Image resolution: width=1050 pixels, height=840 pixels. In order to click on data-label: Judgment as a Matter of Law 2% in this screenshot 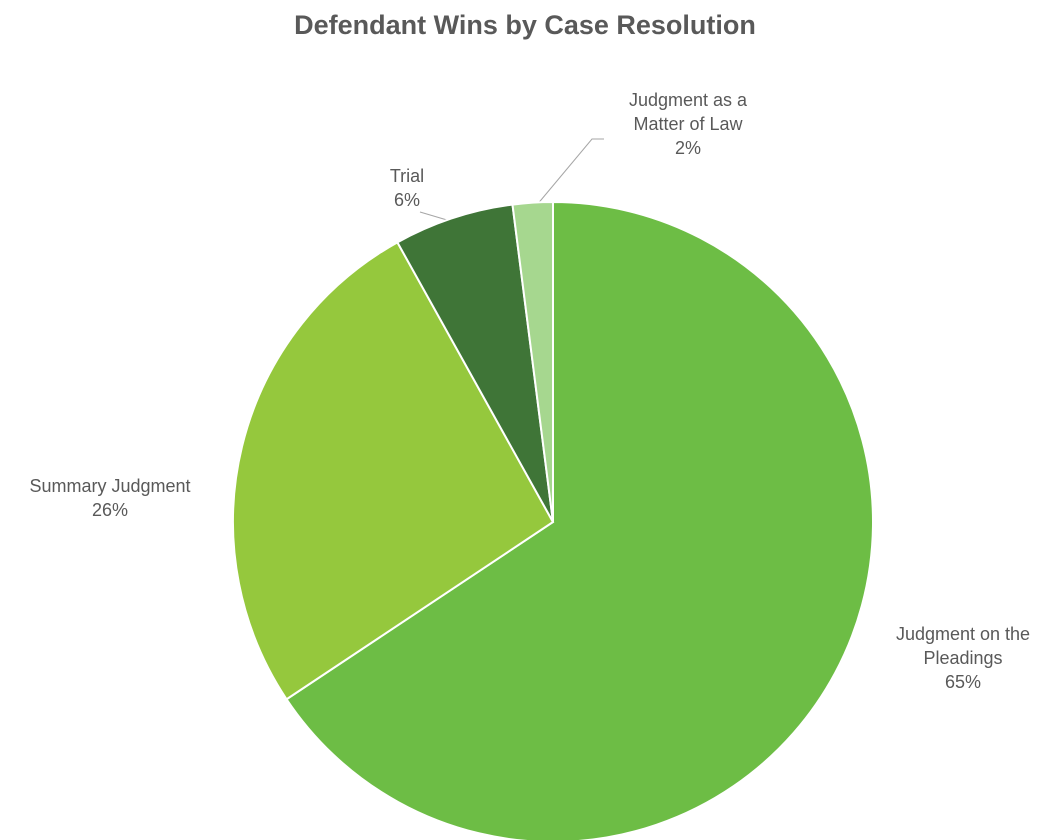, I will do `click(688, 124)`.